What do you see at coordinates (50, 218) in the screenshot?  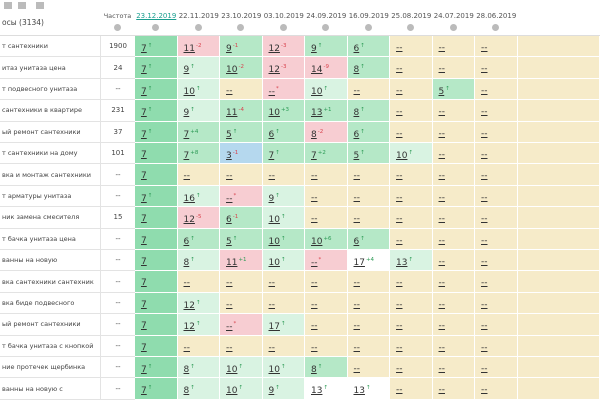 I see `query-cell: ник замена смесителя` at bounding box center [50, 218].